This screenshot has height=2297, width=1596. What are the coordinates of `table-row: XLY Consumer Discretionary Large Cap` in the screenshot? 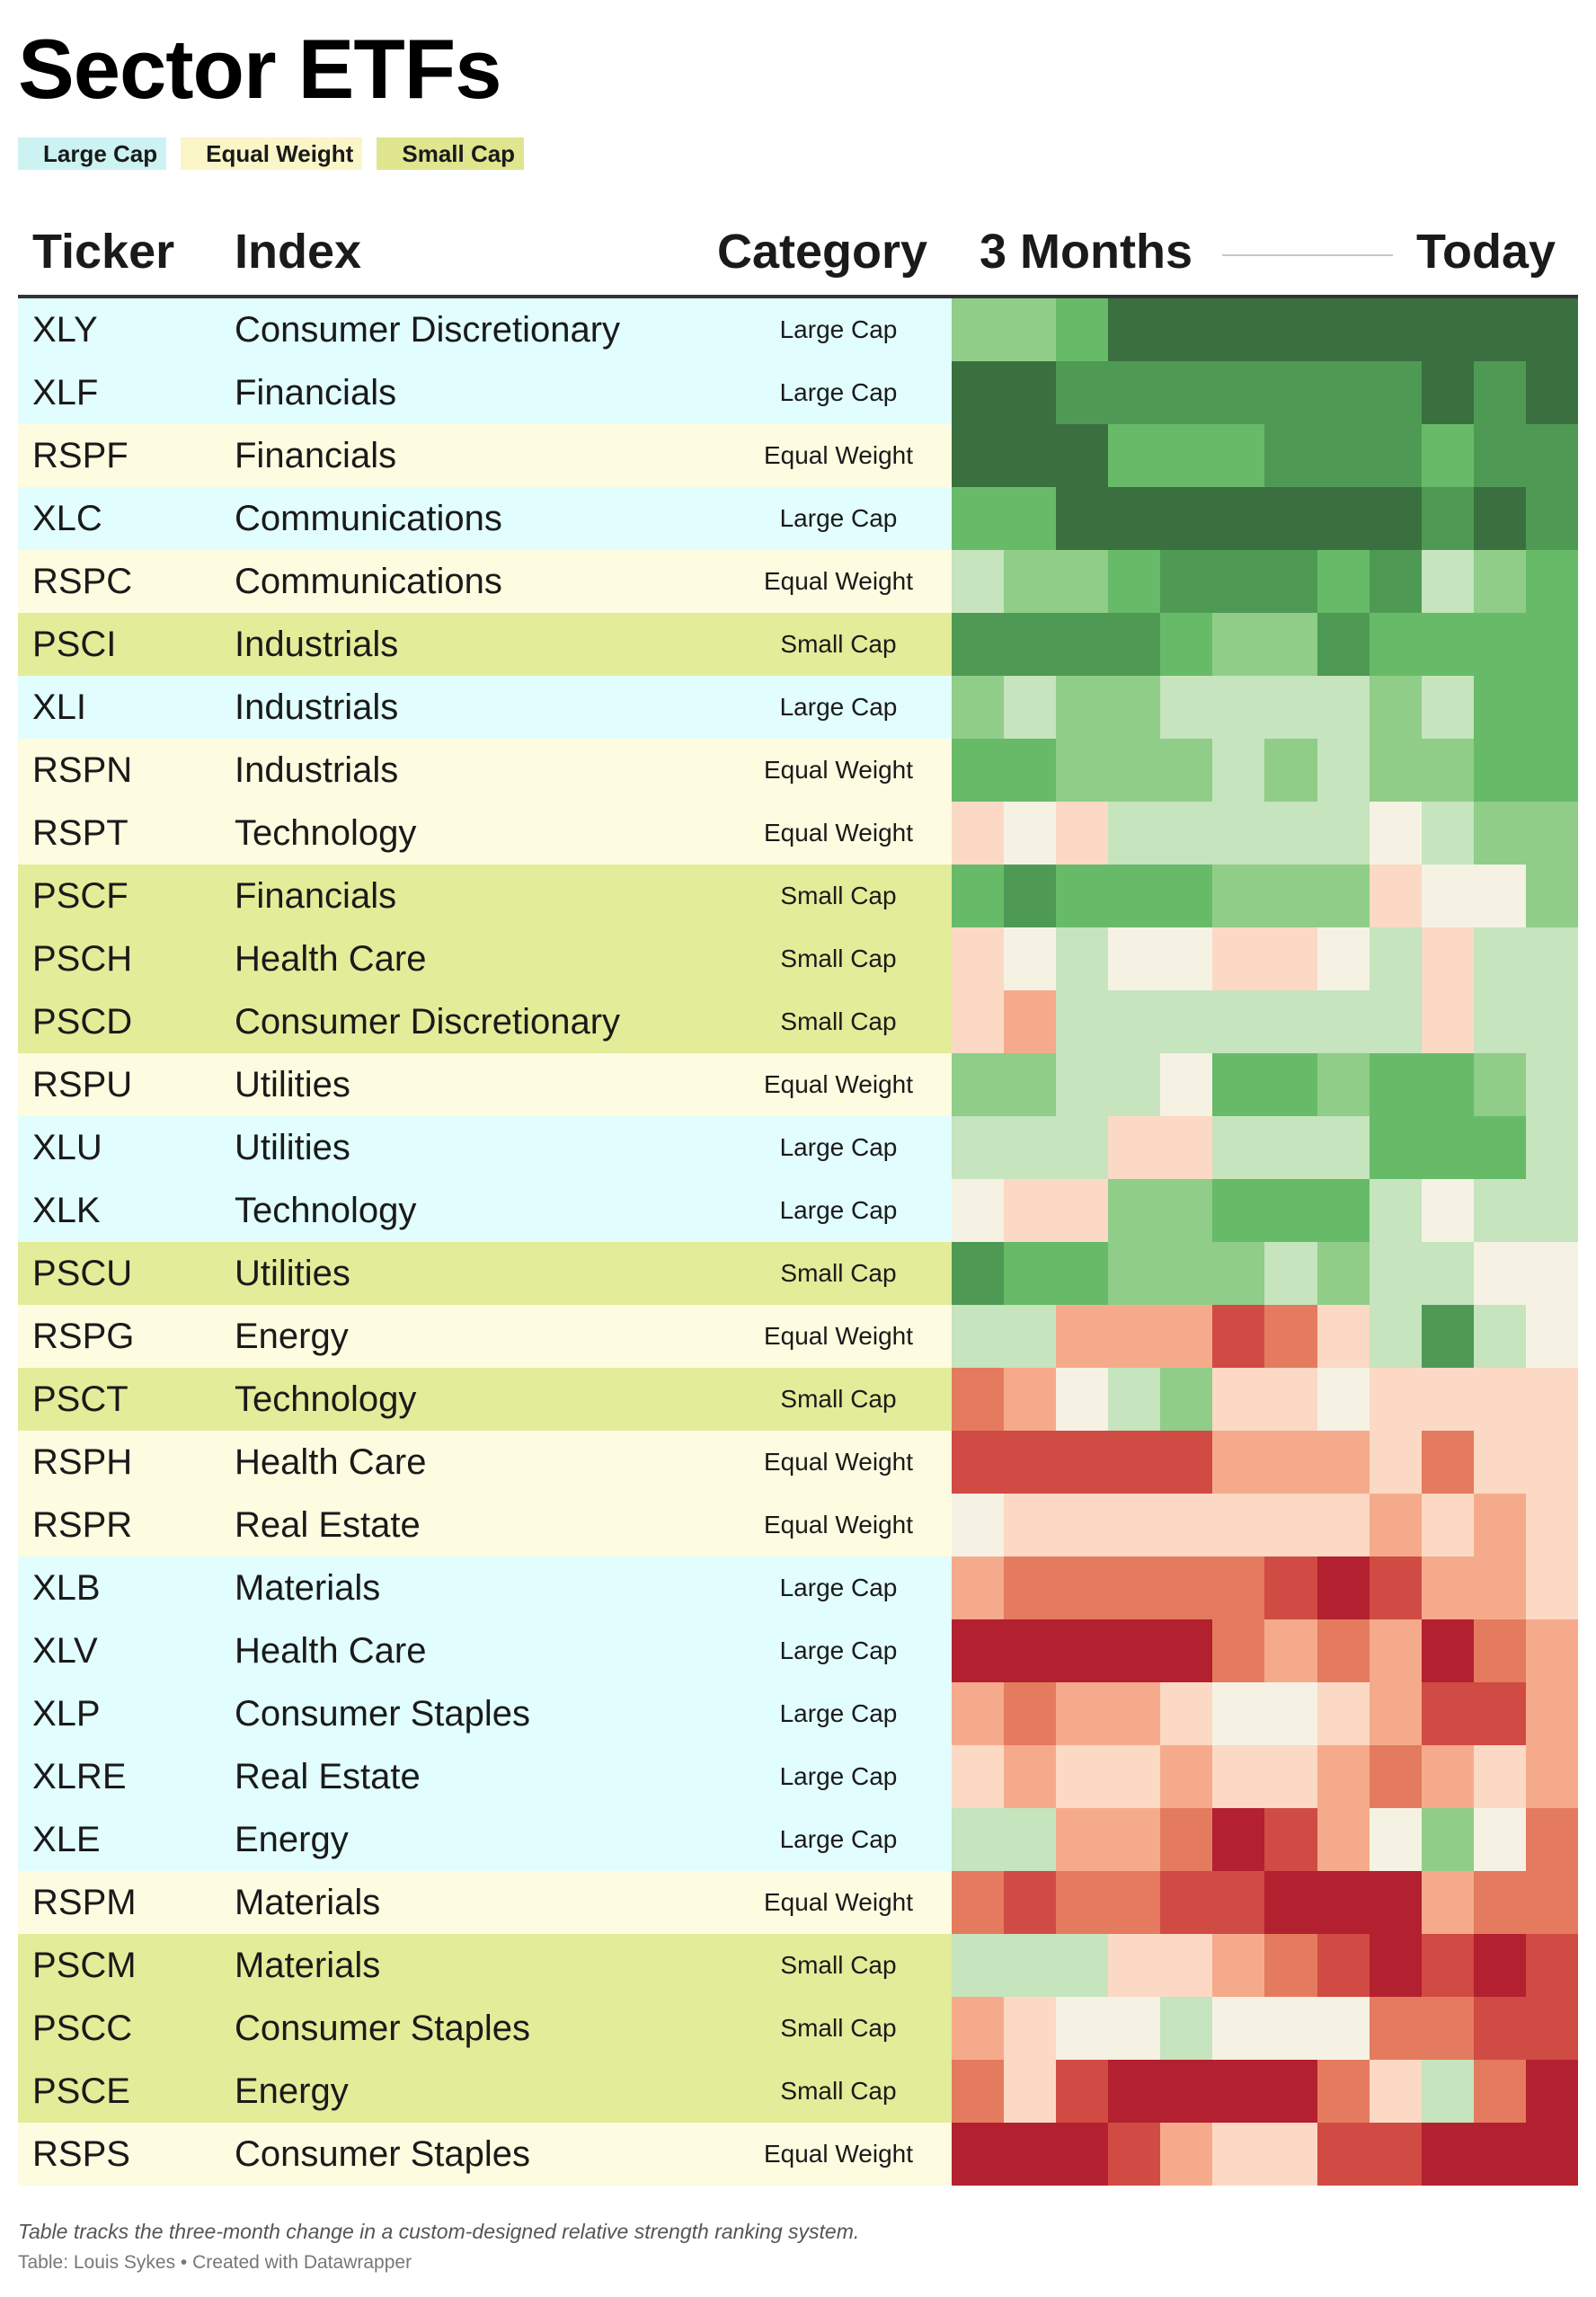 It's located at (798, 329).